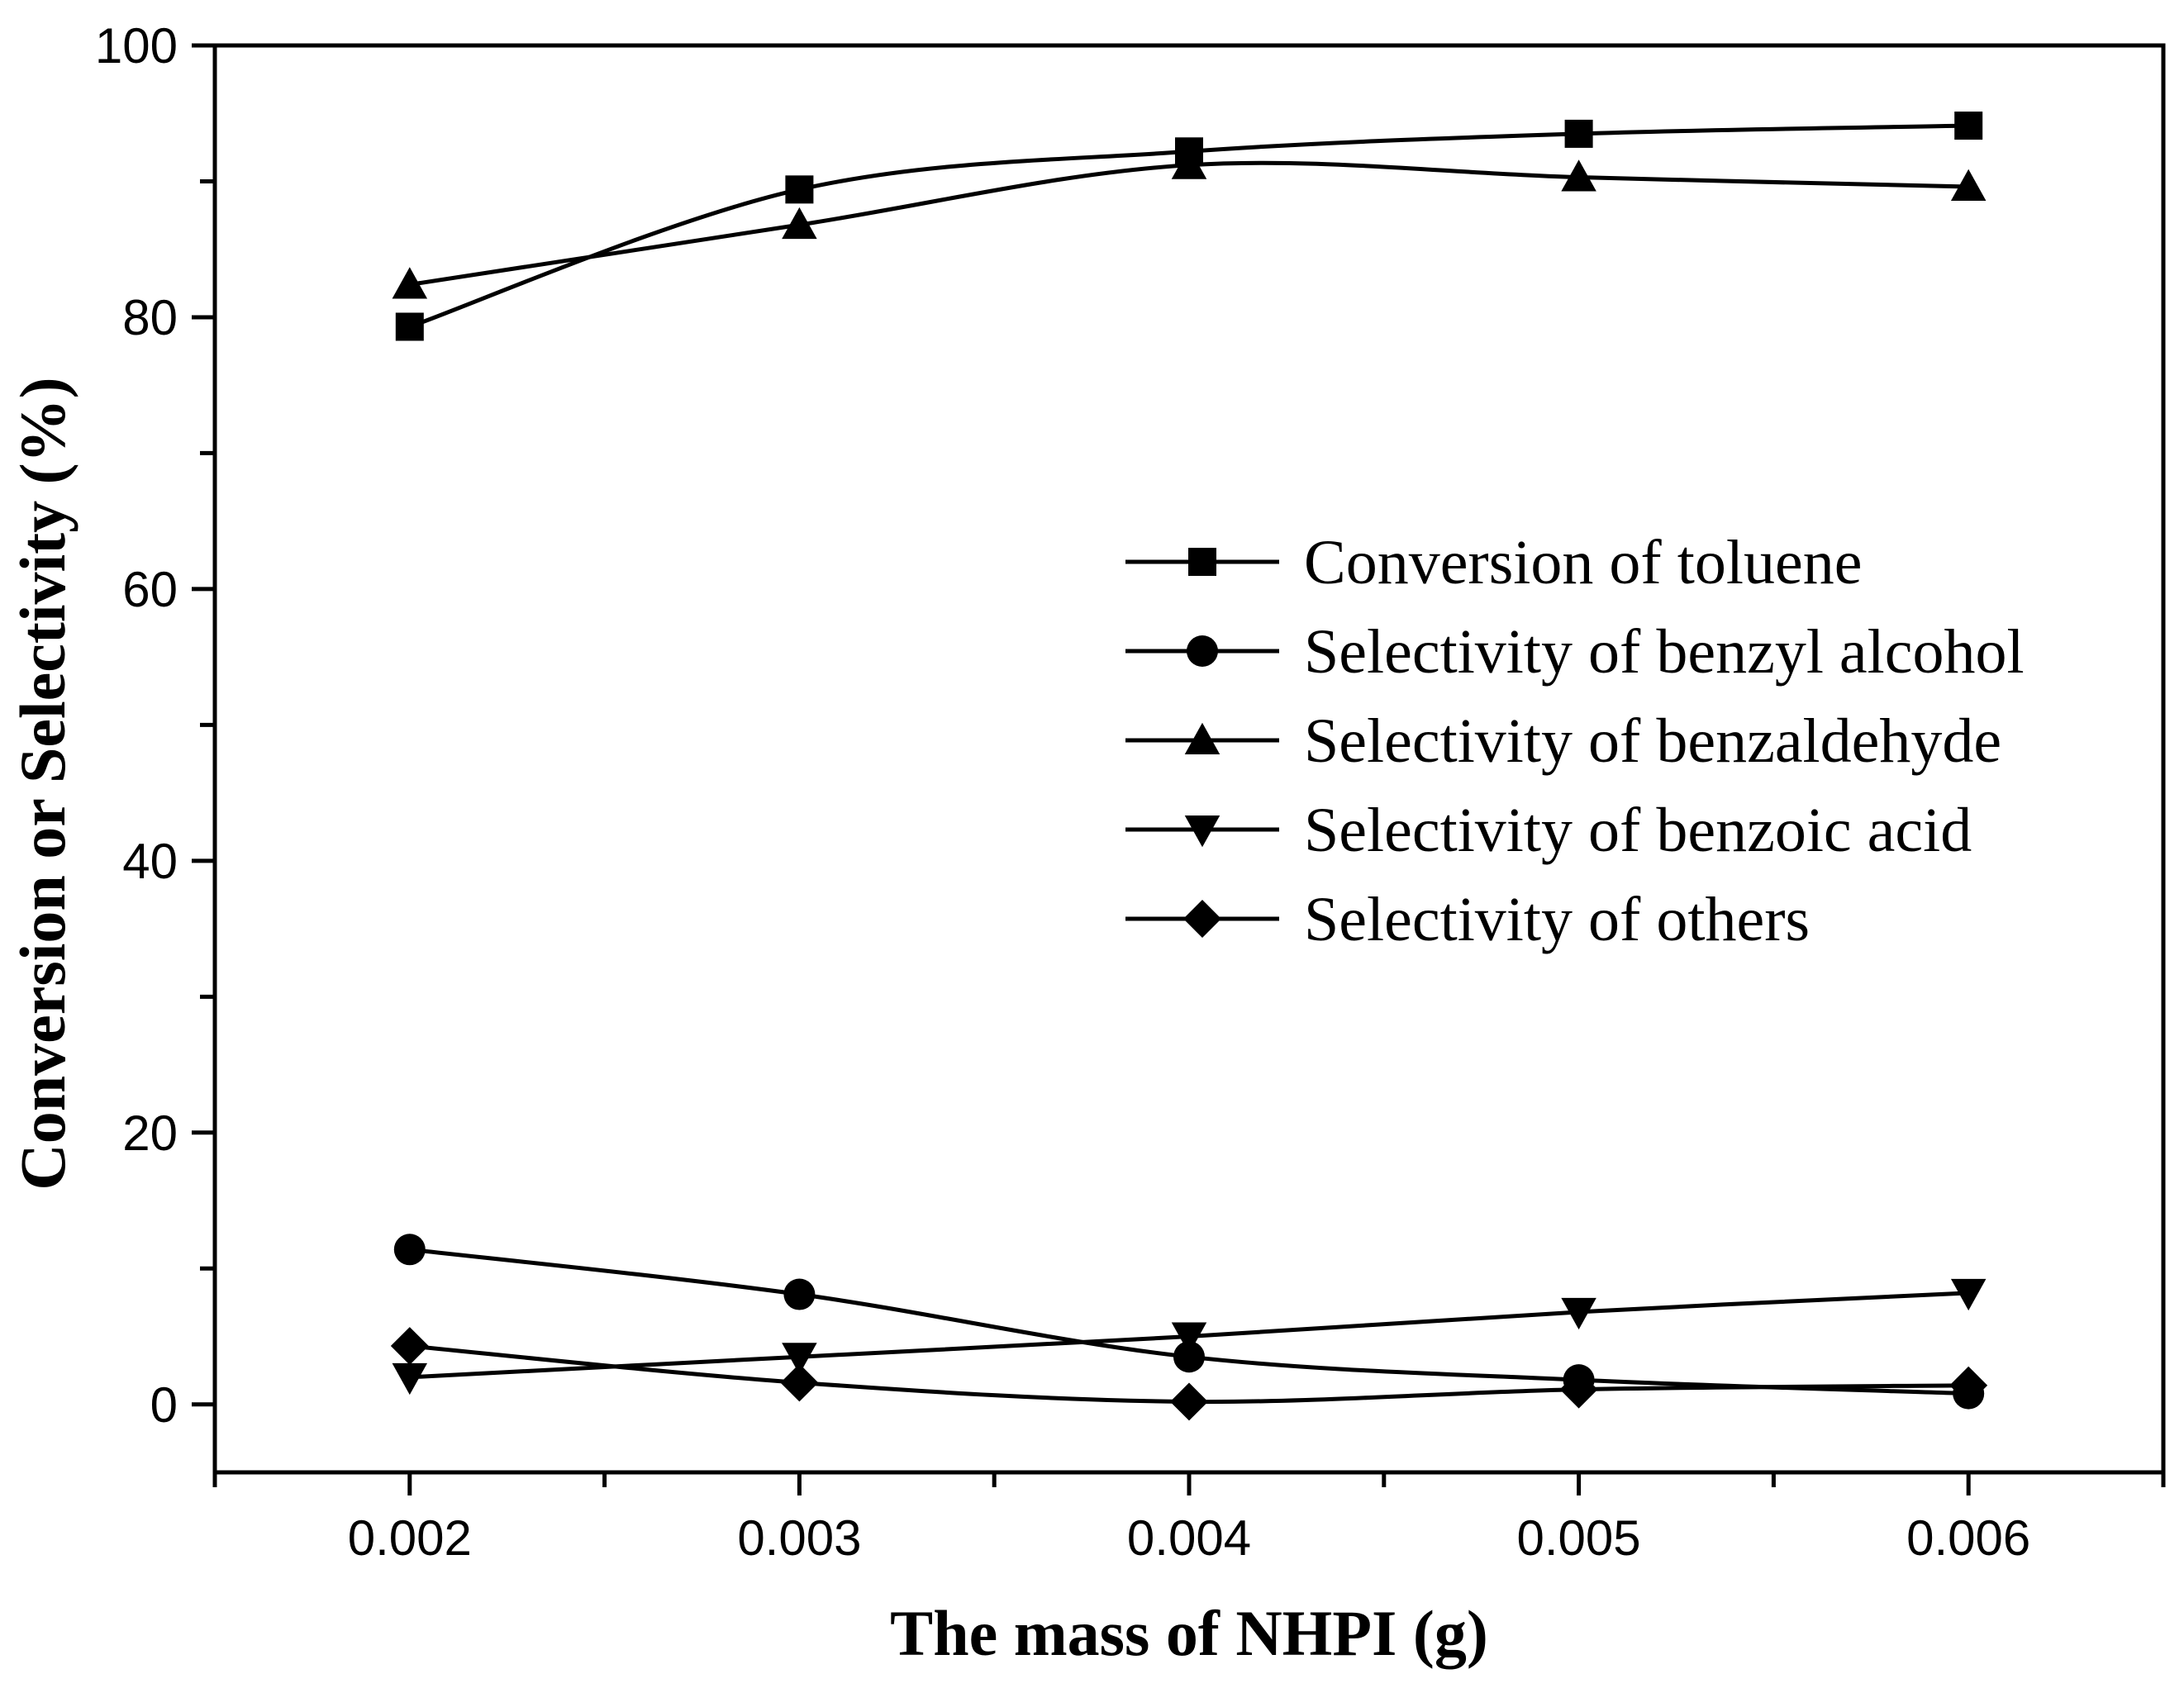 This screenshot has height=1688, width=2184. Describe the element at coordinates (150, 589) in the screenshot. I see `y-tick-label: 60` at that location.